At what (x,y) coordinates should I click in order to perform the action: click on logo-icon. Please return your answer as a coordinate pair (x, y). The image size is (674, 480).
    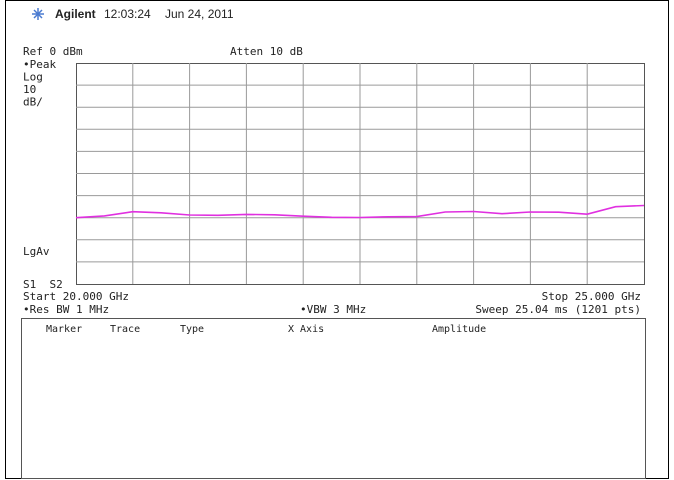
    Looking at the image, I should click on (38, 14).